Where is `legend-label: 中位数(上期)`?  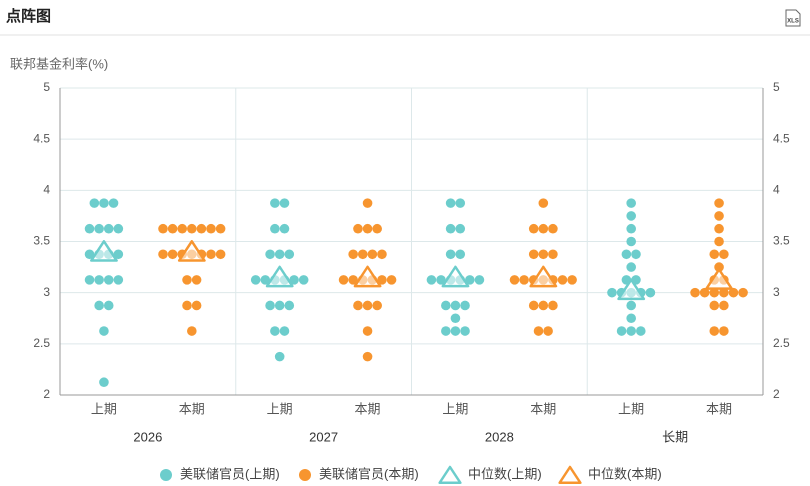
legend-label: 中位数(上期) is located at coordinates (505, 473).